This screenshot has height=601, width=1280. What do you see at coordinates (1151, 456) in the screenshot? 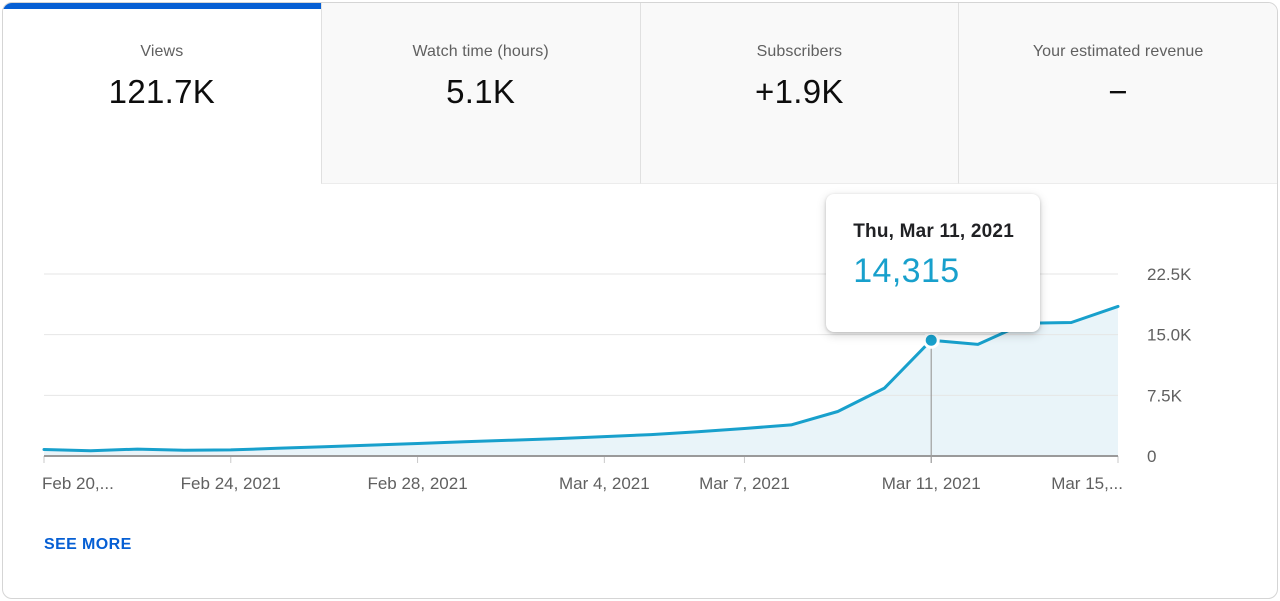
I see `y-axis-label: 0` at bounding box center [1151, 456].